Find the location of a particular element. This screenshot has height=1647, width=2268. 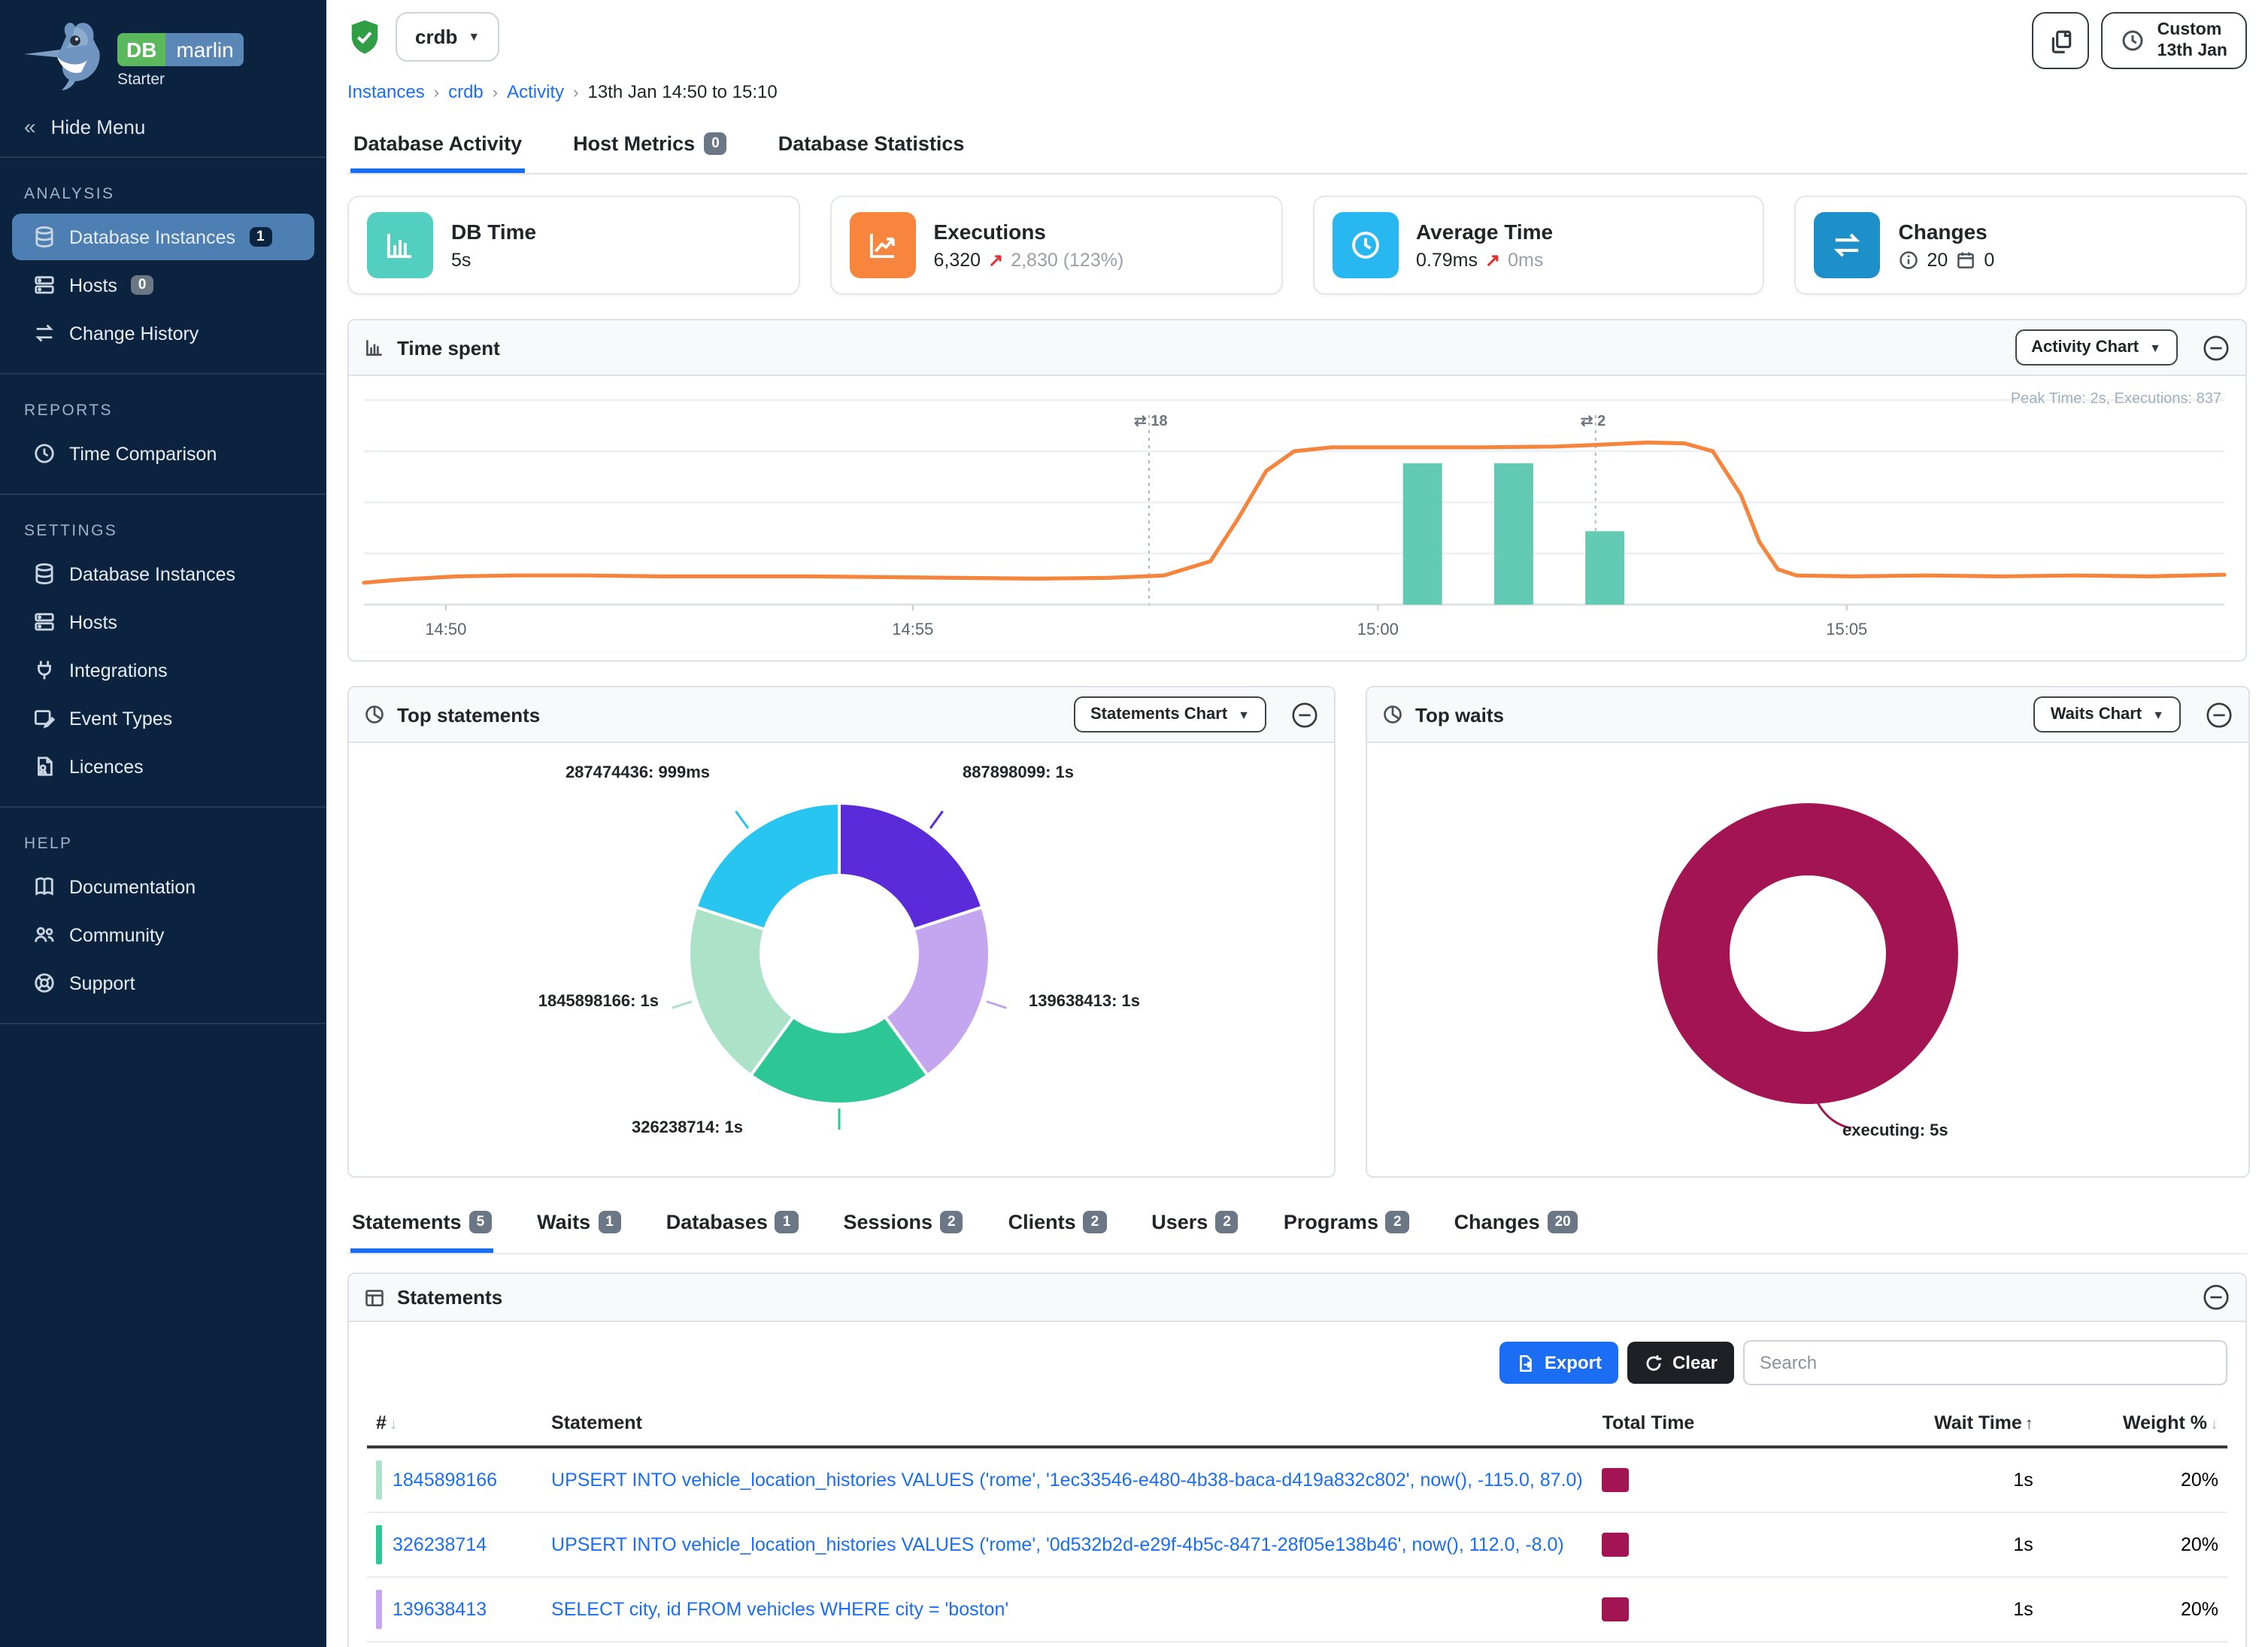

sort-asc-icon: ↑ is located at coordinates (2028, 1424).